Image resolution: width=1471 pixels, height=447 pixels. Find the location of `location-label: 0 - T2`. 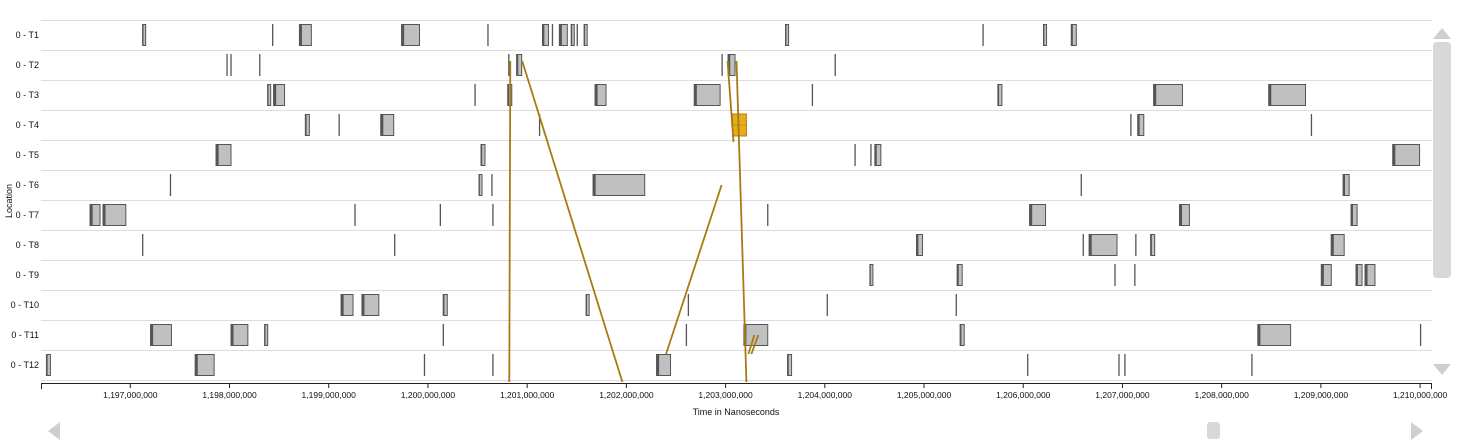

location-label: 0 - T2 is located at coordinates (27, 65).